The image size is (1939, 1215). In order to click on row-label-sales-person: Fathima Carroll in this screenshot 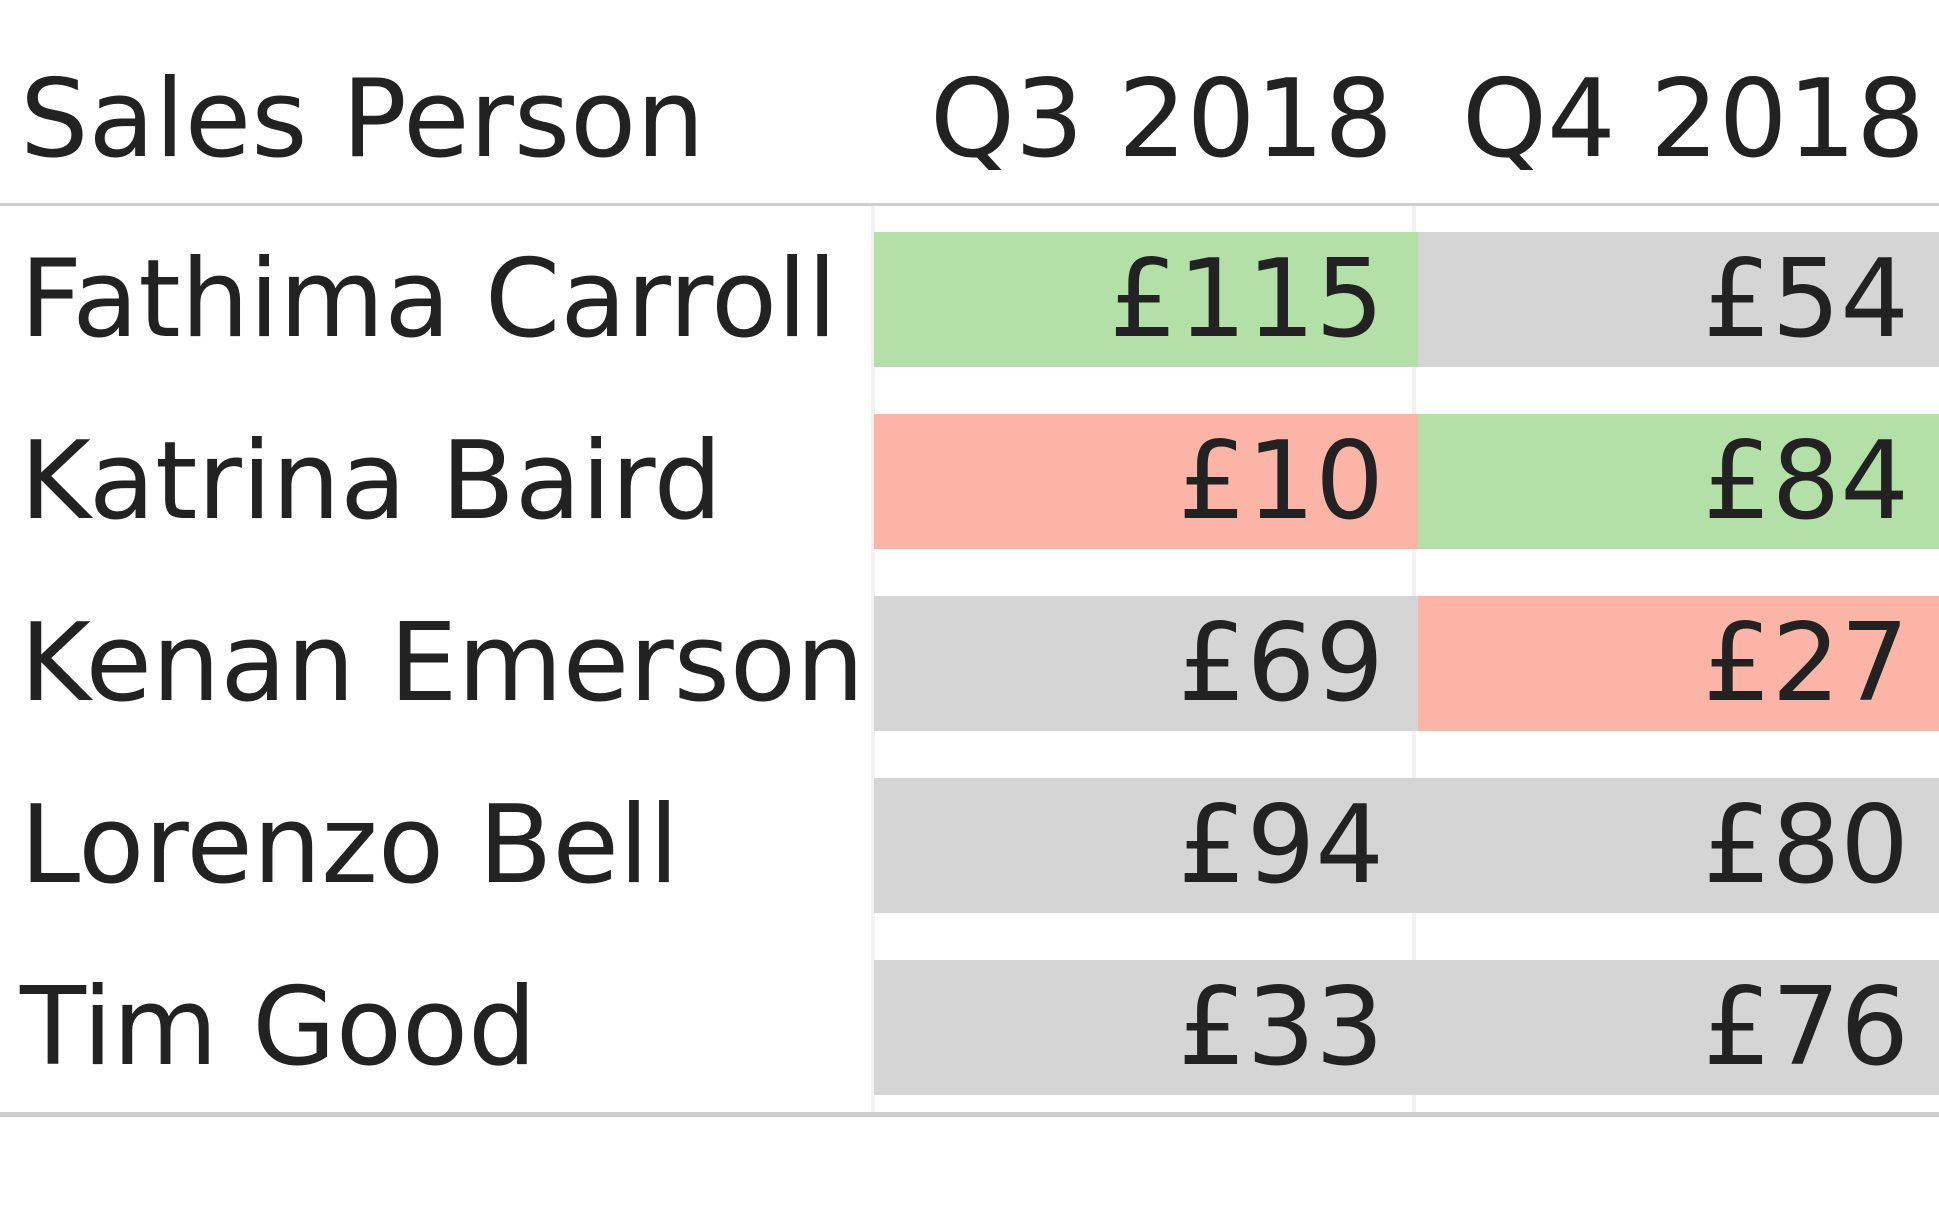, I will do `click(429, 299)`.